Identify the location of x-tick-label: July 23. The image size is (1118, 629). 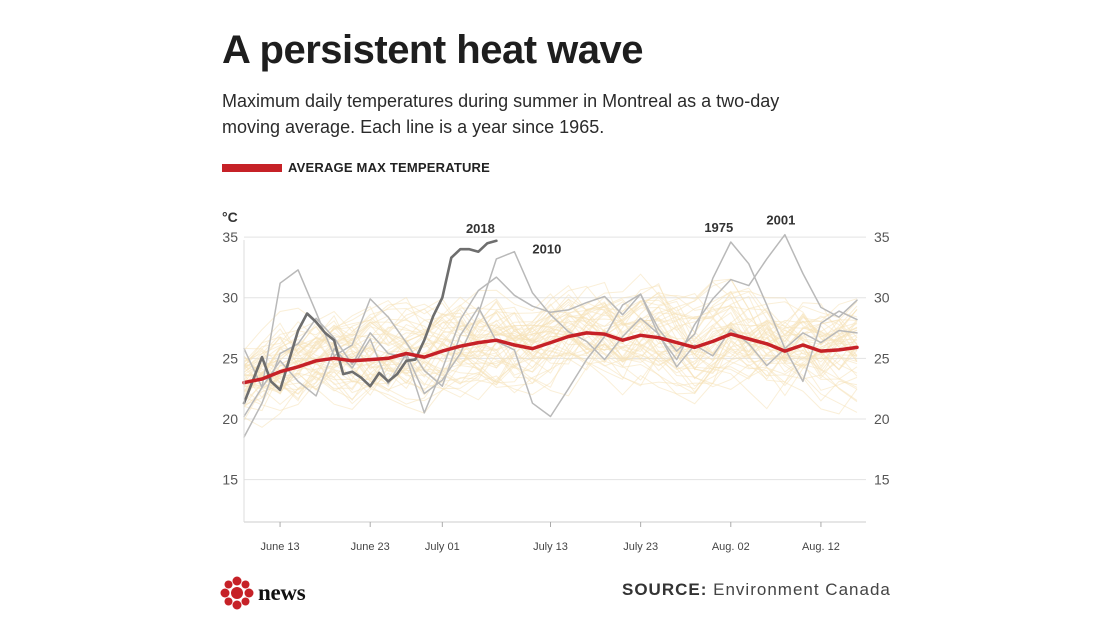
(640, 547).